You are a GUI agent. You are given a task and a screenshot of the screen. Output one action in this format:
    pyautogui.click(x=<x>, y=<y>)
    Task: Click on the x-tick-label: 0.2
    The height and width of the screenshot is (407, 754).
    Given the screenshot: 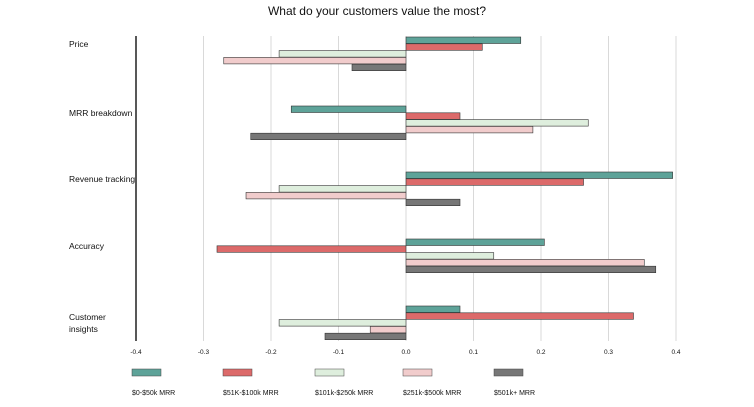 What is the action you would take?
    pyautogui.click(x=540, y=352)
    